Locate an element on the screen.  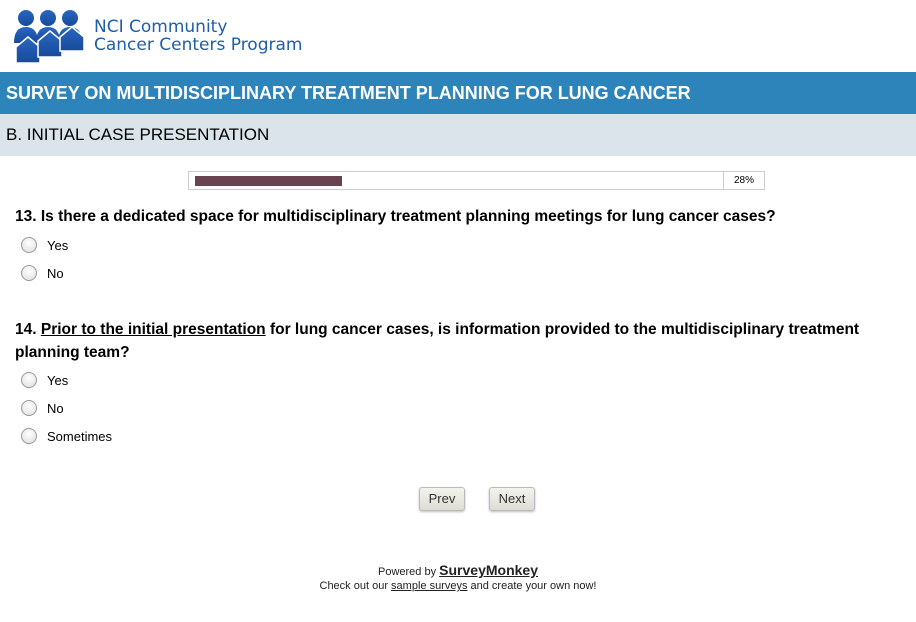
q14-option-yes: Yes is located at coordinates (44, 380).